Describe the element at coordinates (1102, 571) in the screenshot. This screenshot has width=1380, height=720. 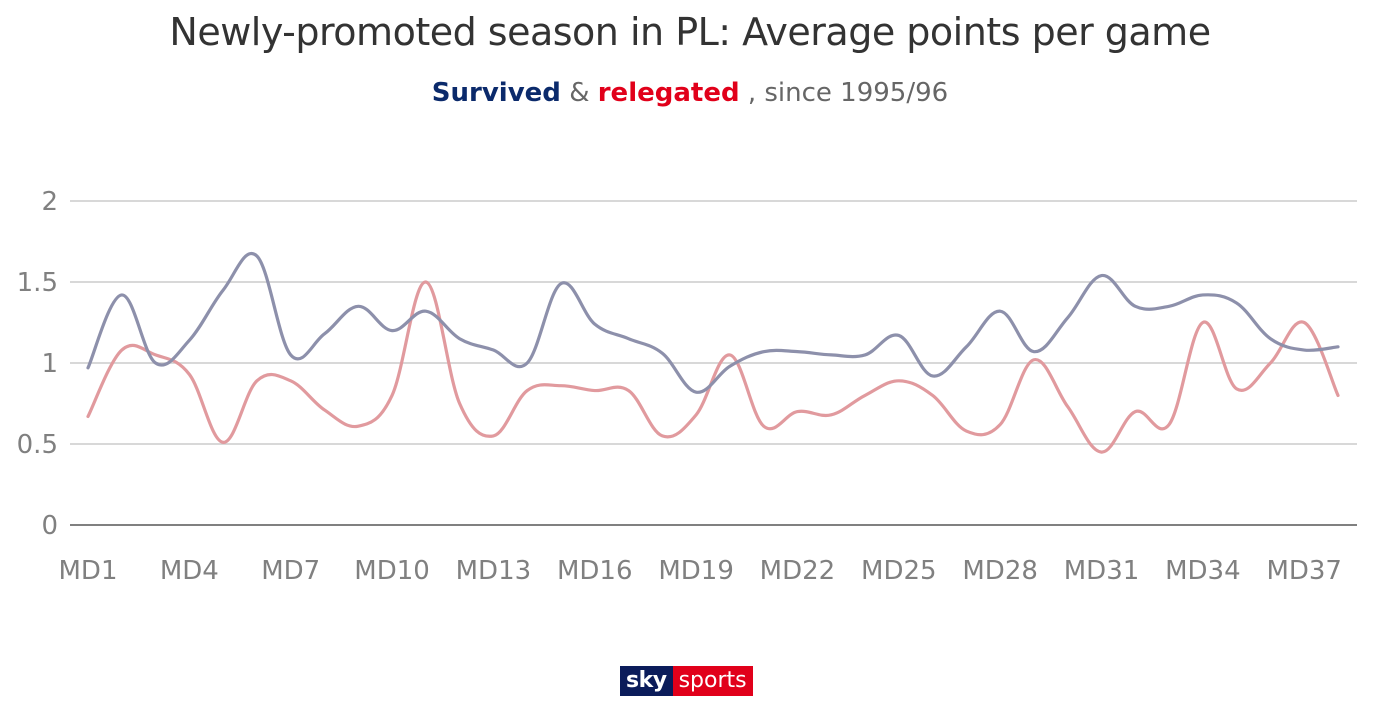
I see `x-tick-label: MD31` at that location.